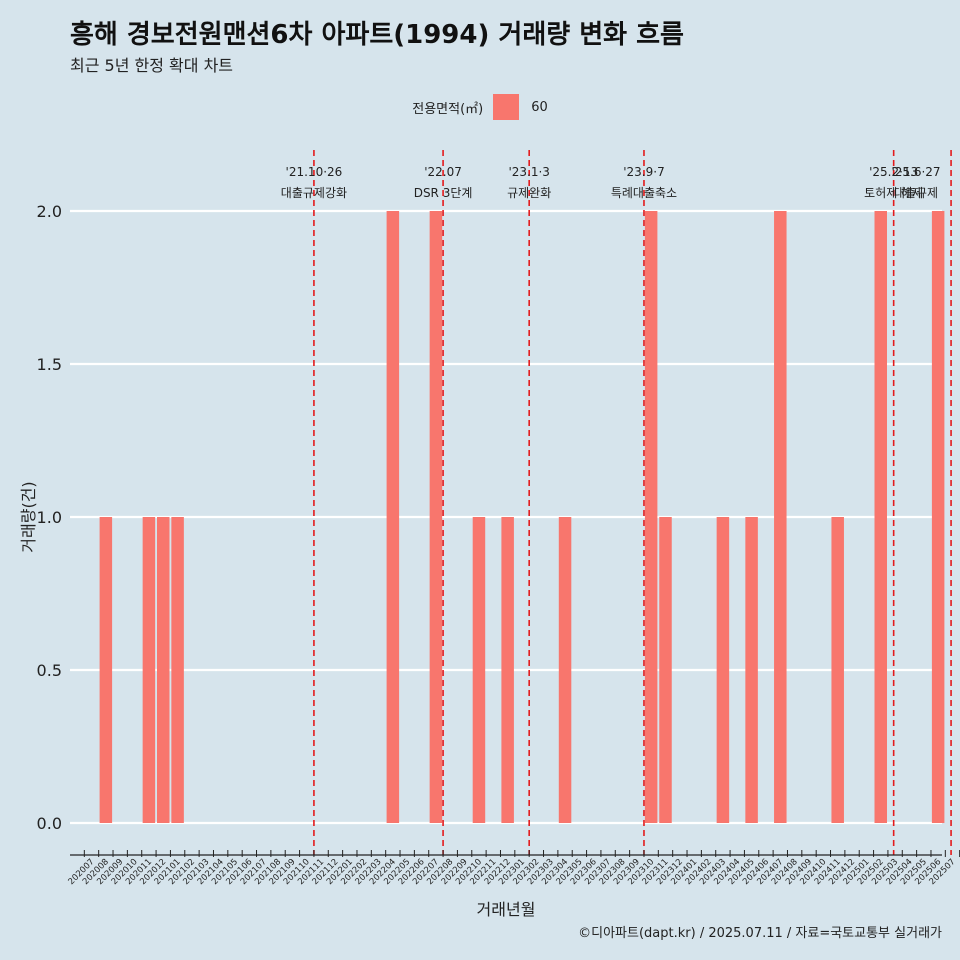 The width and height of the screenshot is (960, 960). Describe the element at coordinates (529, 193) in the screenshot. I see `event-label: 규제완화` at that location.